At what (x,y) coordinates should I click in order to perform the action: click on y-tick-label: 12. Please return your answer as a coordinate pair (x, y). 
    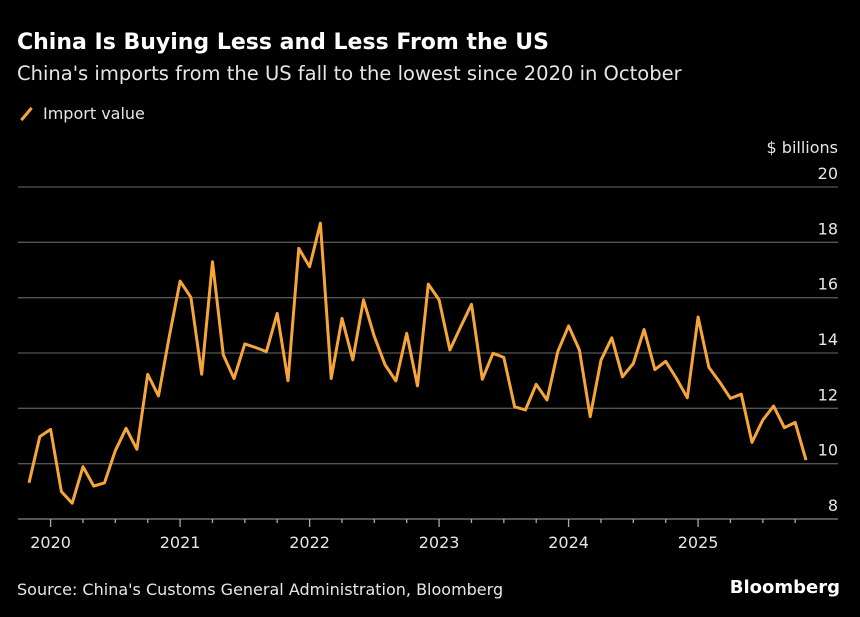
    Looking at the image, I should click on (828, 394).